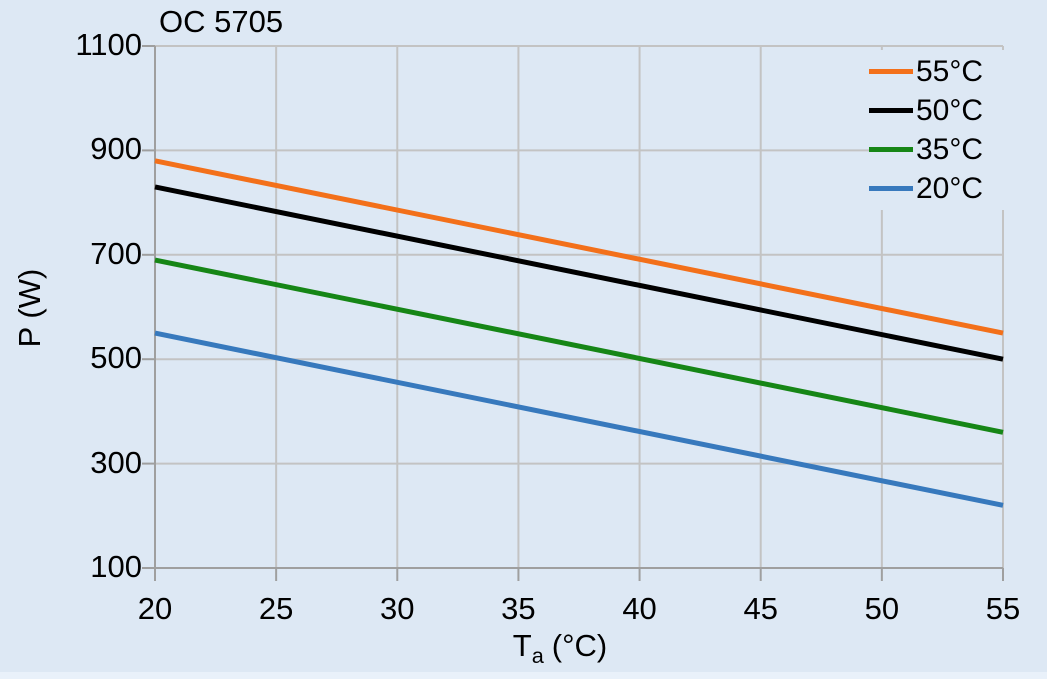  Describe the element at coordinates (397, 608) in the screenshot. I see `x-tick-label: 30` at that location.